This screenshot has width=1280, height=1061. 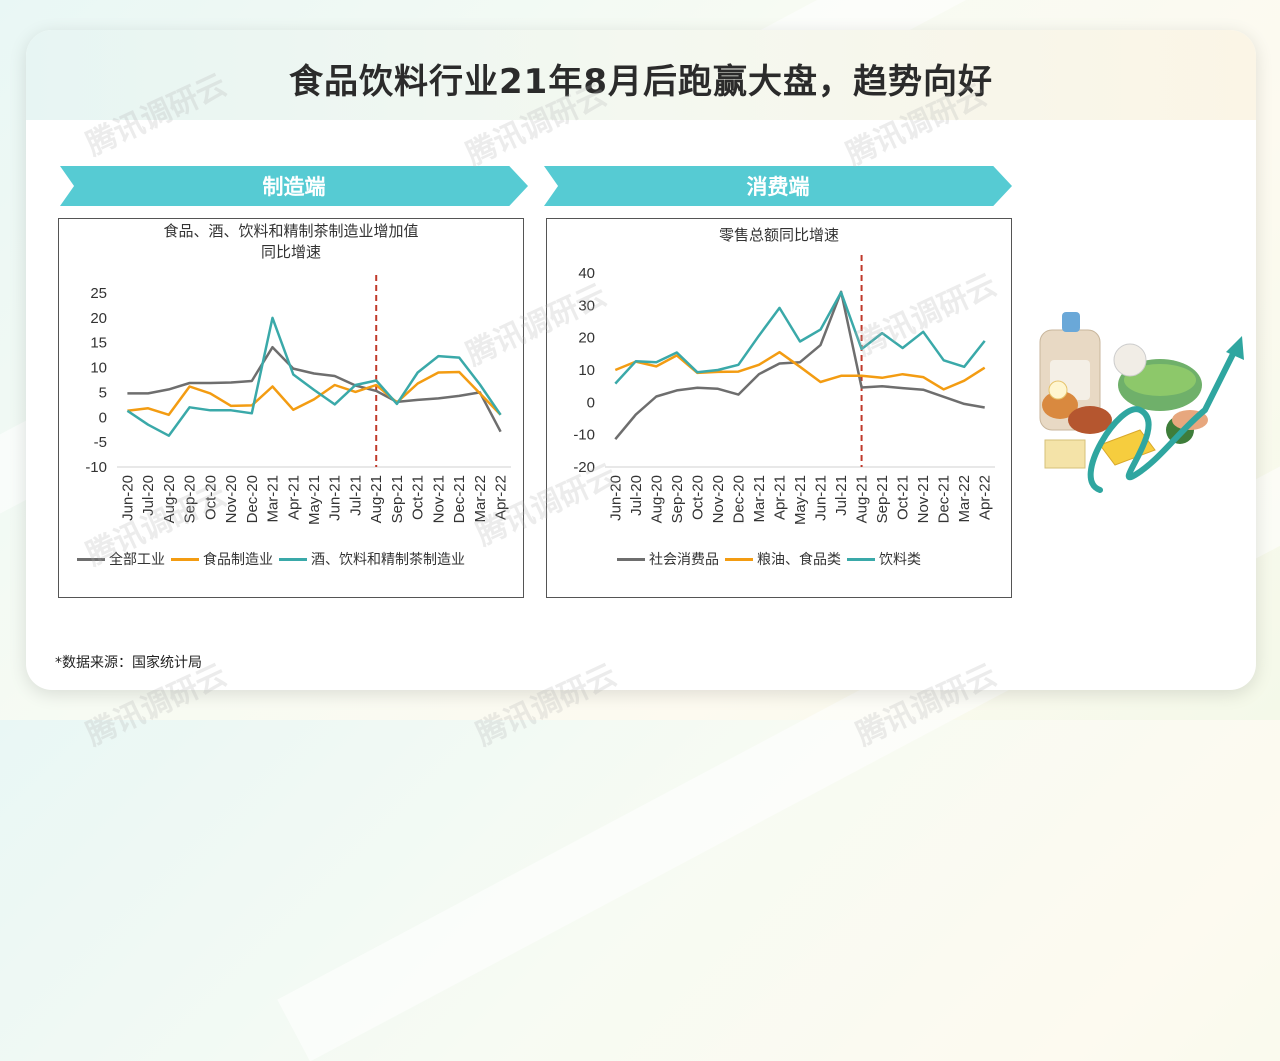 I want to click on legend-label: 饮料类, so click(x=900, y=560).